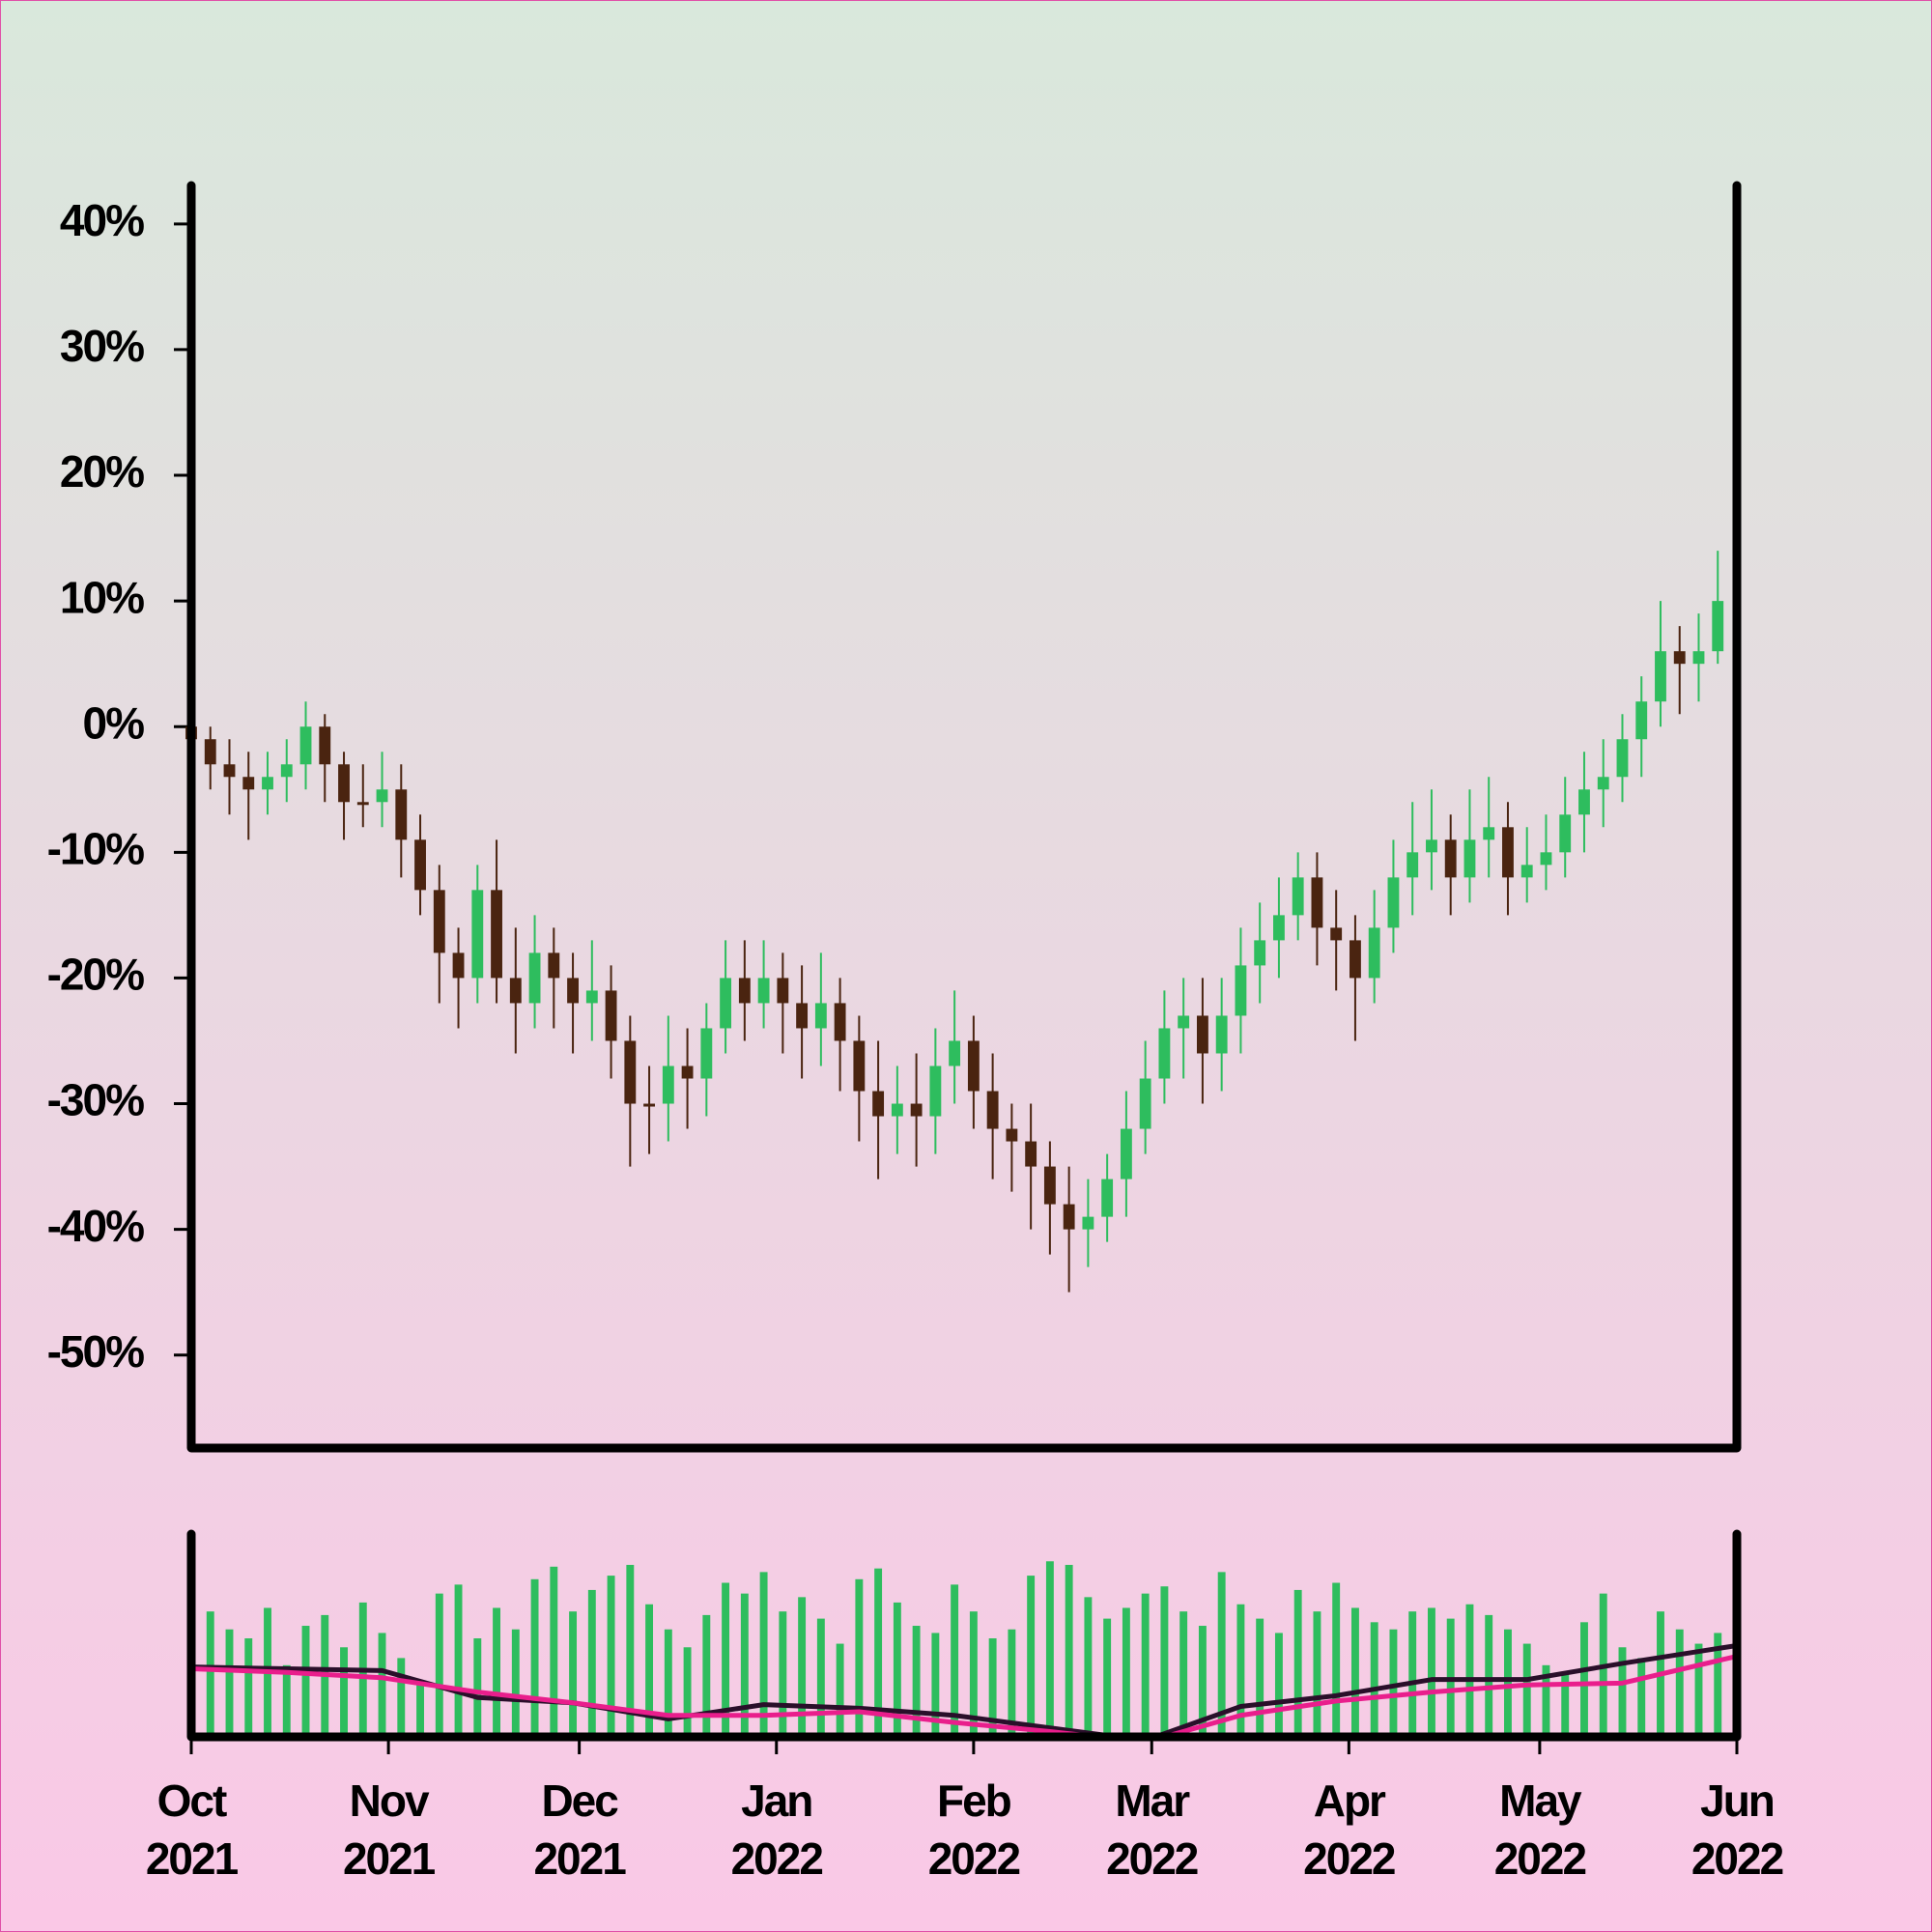 This screenshot has height=1932, width=1932. Describe the element at coordinates (102, 597) in the screenshot. I see `y-tick-label: 10%` at that location.